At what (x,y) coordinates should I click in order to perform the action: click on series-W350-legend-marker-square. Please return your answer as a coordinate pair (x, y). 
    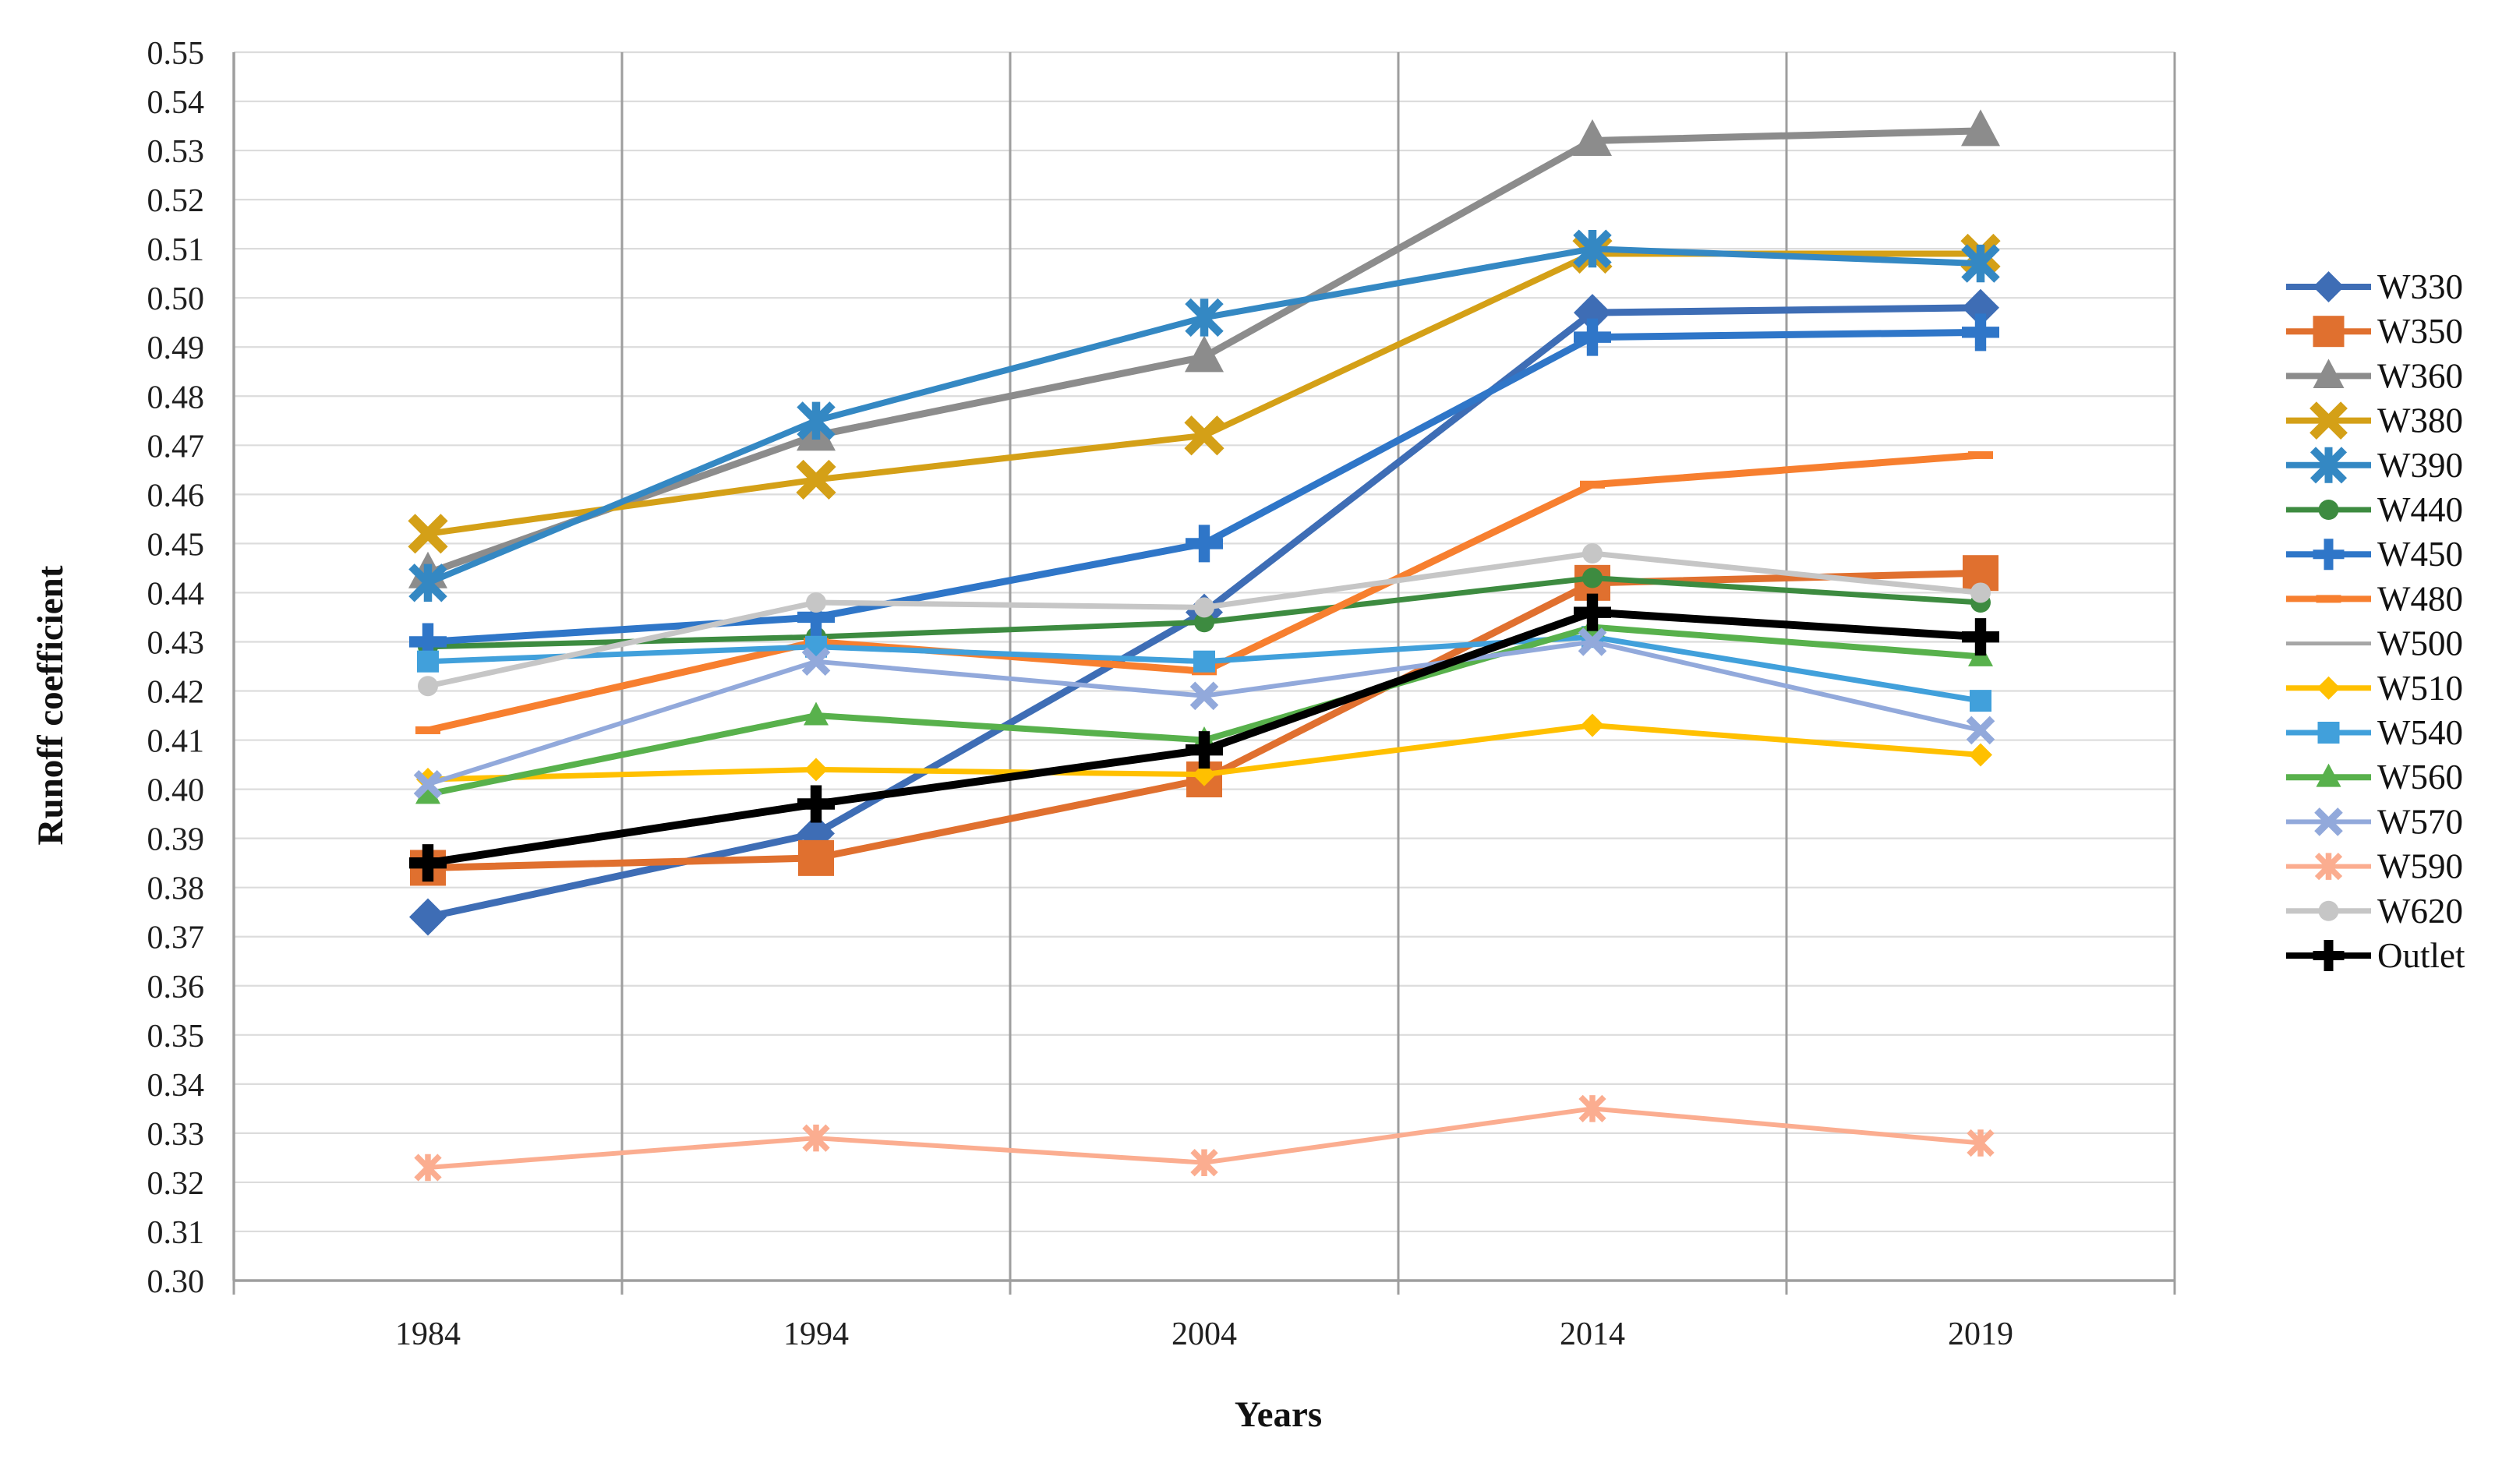
    Looking at the image, I should click on (2329, 332).